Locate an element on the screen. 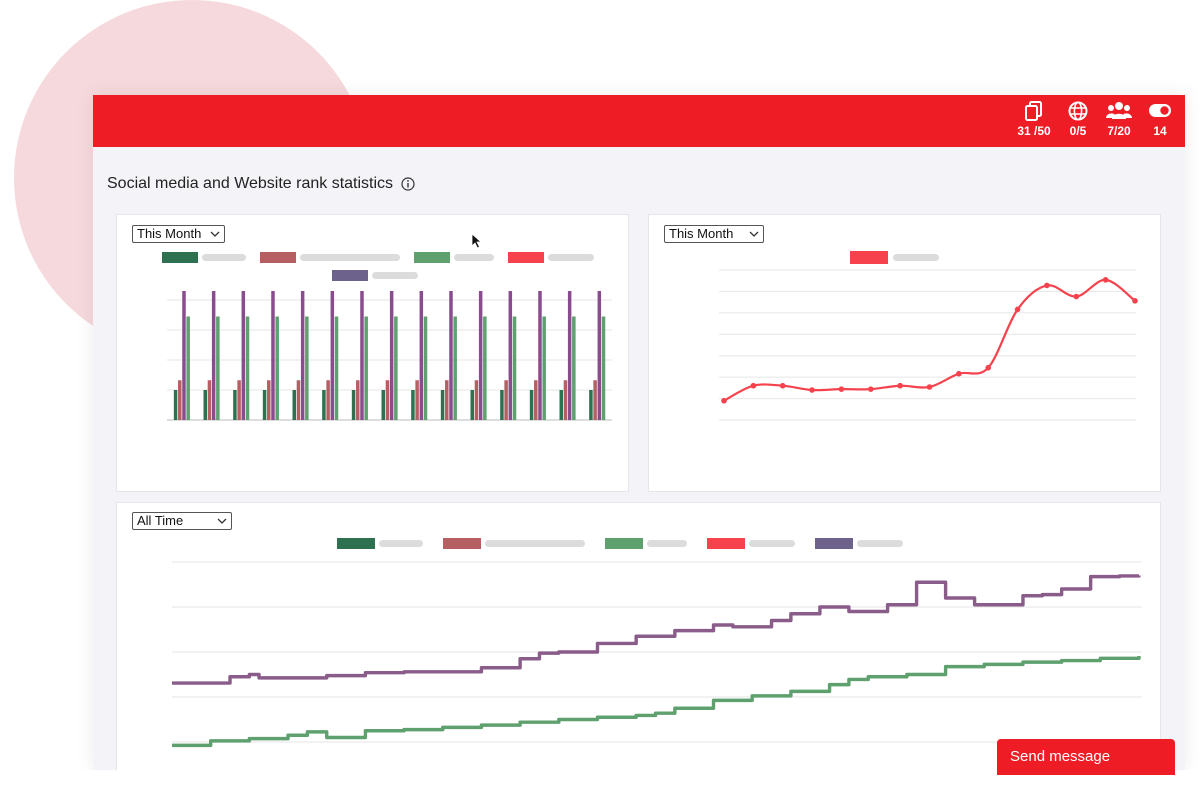  rank-chart-period-value: This Month is located at coordinates (701, 233).